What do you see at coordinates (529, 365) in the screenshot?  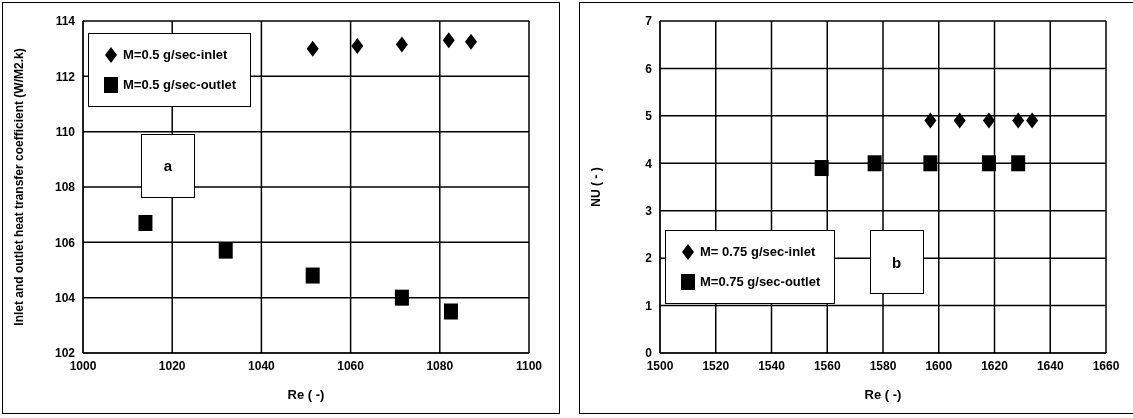 I see `x-tick-label: 1100` at bounding box center [529, 365].